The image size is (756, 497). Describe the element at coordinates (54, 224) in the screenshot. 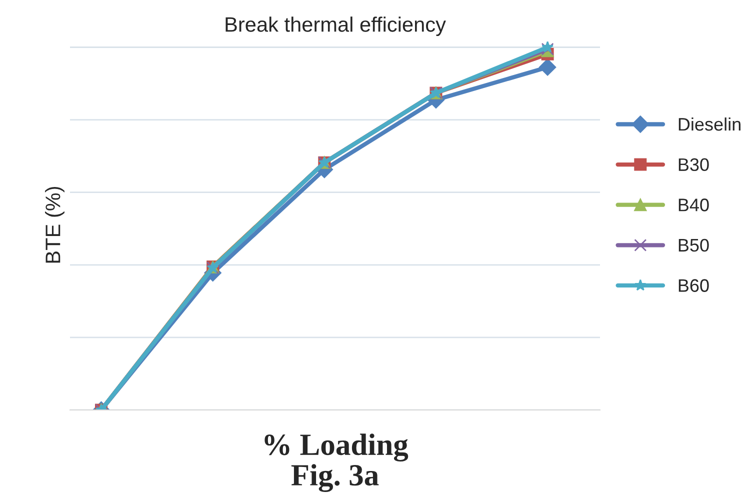

I see `y-axis-title: BTE (%)` at that location.